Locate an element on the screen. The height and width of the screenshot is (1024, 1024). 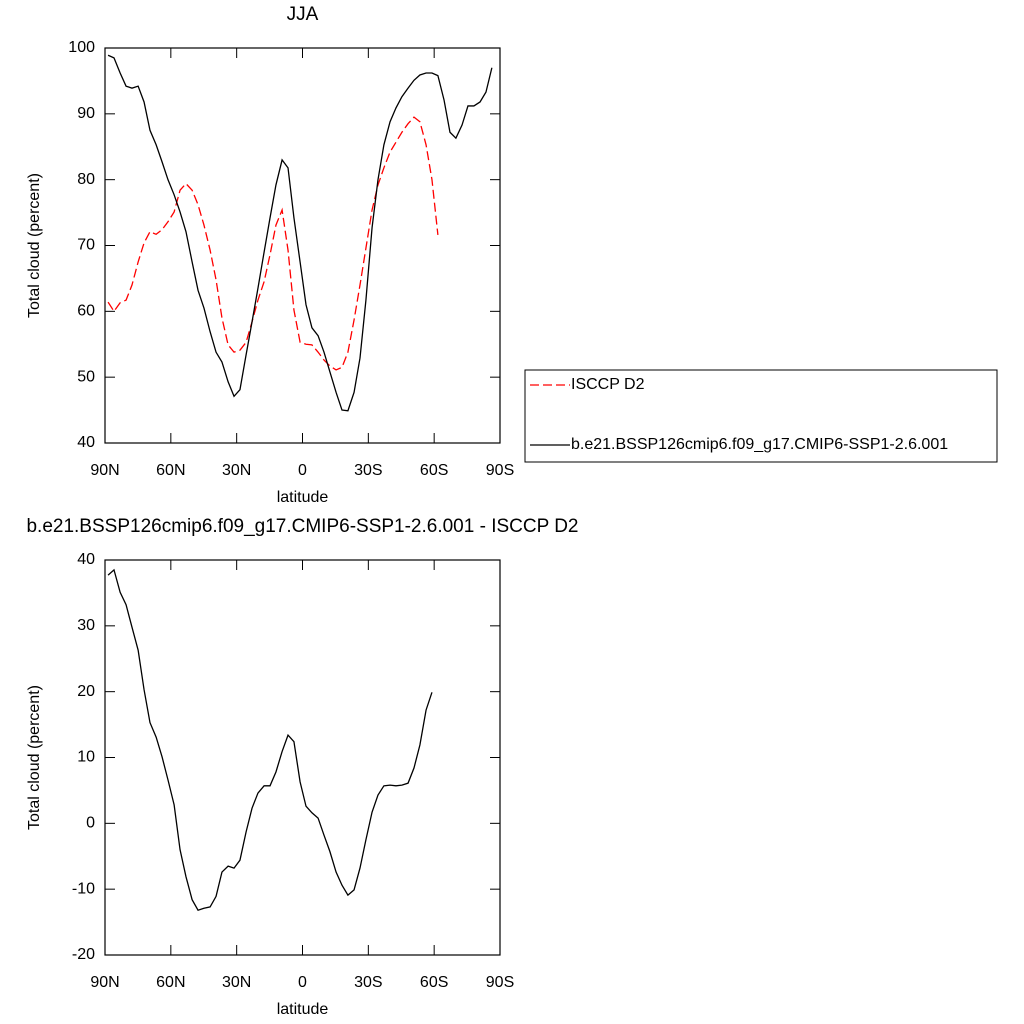
y-tick-label: 0 is located at coordinates (90, 823).